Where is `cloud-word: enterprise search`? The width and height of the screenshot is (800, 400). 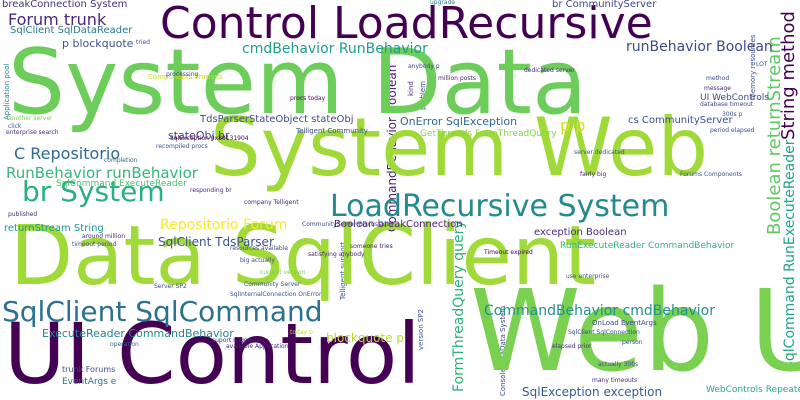 cloud-word: enterprise search is located at coordinates (32, 132).